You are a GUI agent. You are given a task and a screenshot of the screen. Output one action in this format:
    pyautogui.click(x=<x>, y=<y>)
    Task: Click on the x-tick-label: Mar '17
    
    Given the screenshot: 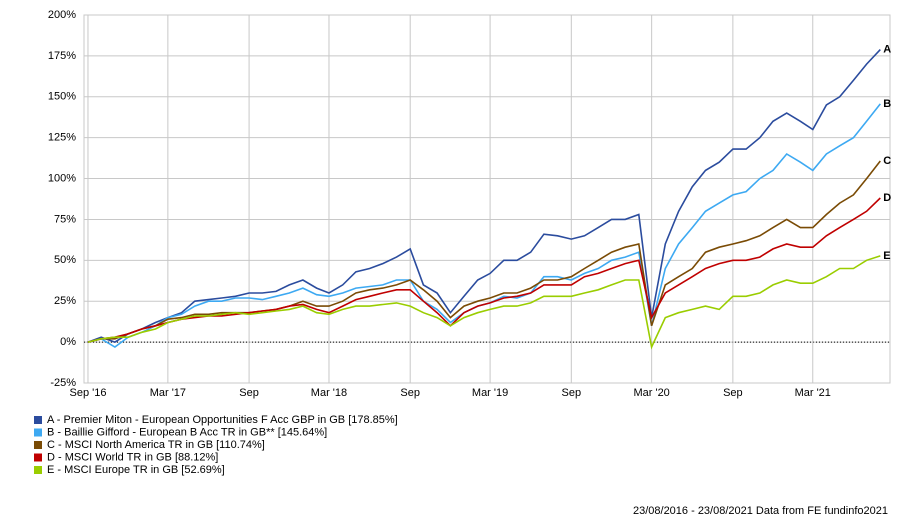 What is the action you would take?
    pyautogui.click(x=168, y=393)
    